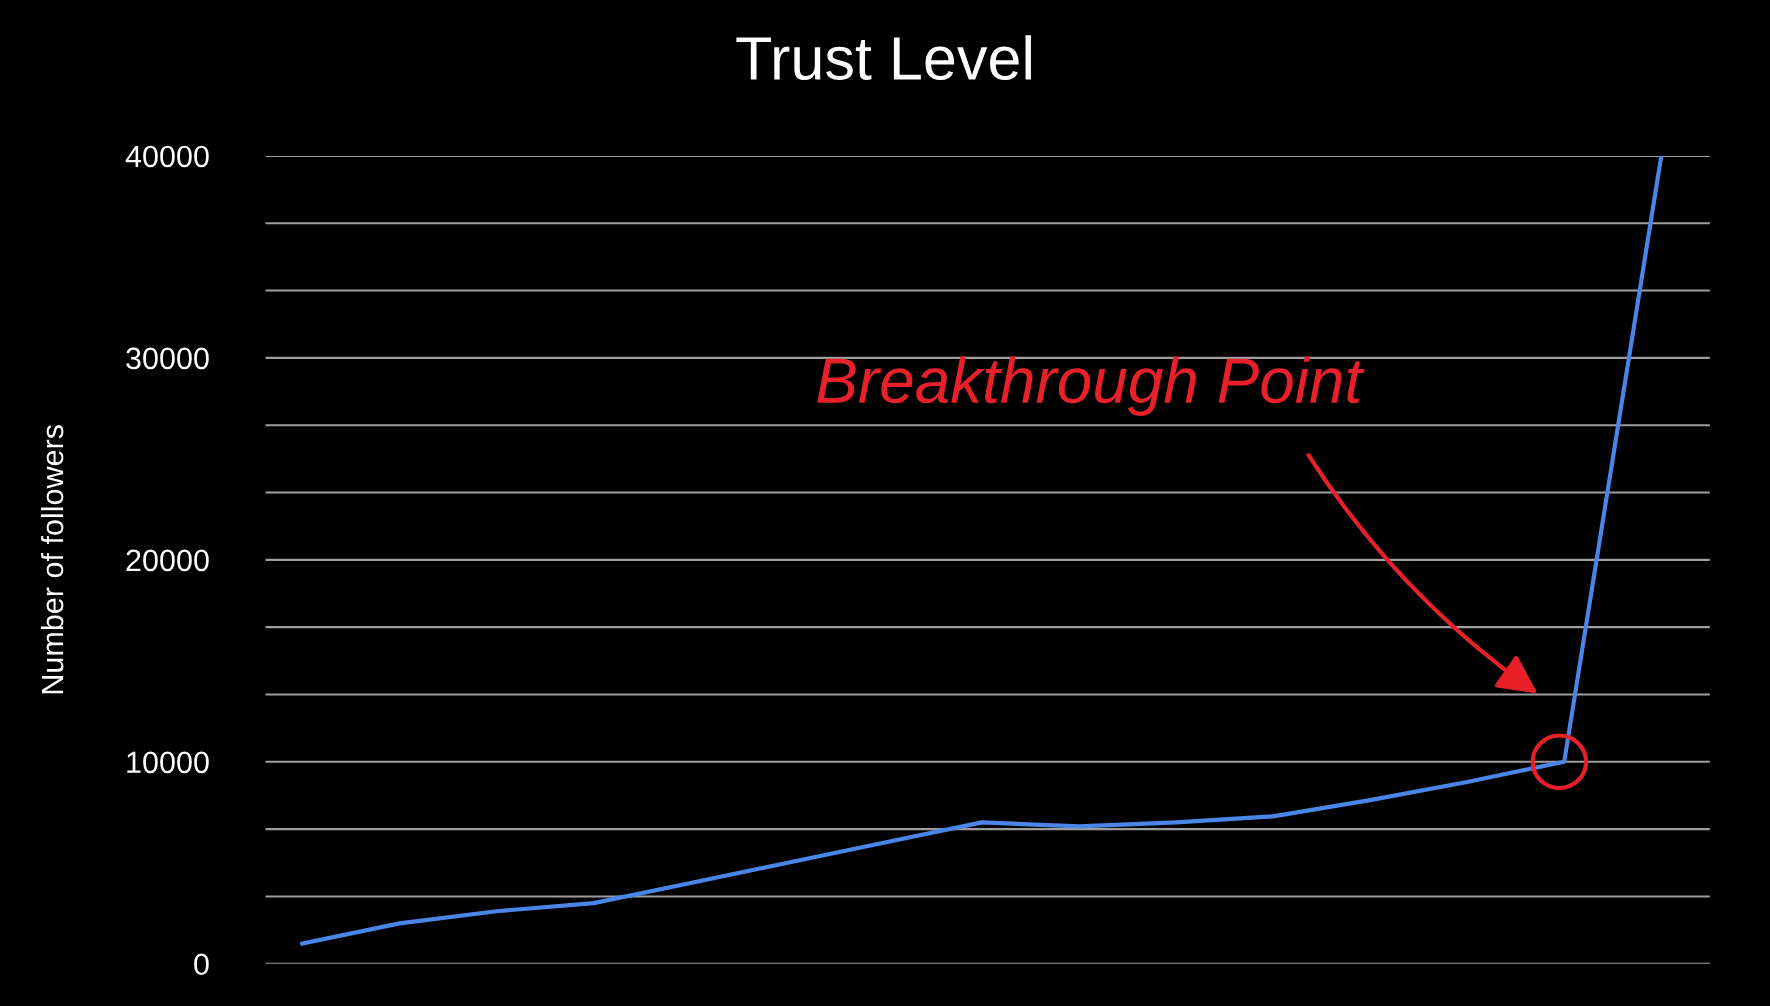 The width and height of the screenshot is (1770, 1006). Describe the element at coordinates (167, 156) in the screenshot. I see `y-tick-label: 40000` at that location.